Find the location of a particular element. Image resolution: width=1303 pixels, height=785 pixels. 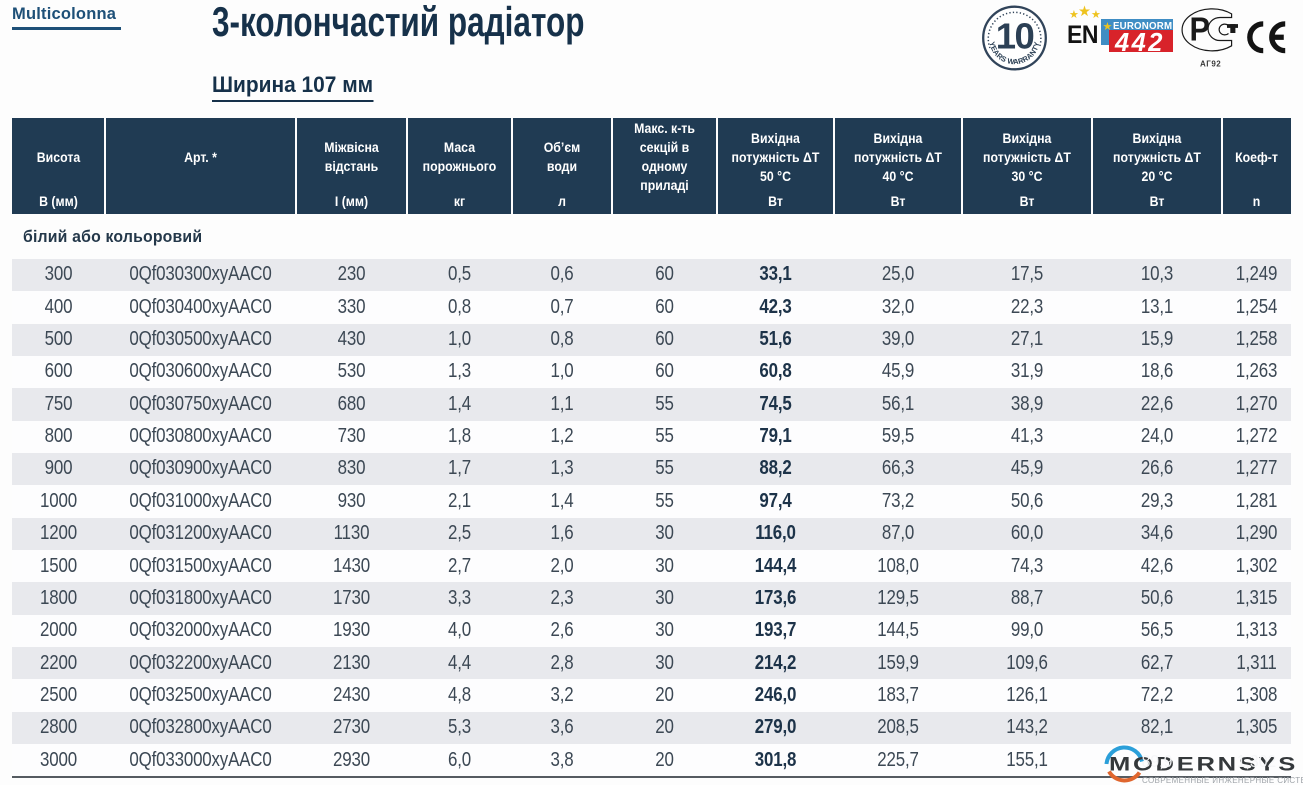

svg-text: 89,9 is located at coordinates (1157, 761).